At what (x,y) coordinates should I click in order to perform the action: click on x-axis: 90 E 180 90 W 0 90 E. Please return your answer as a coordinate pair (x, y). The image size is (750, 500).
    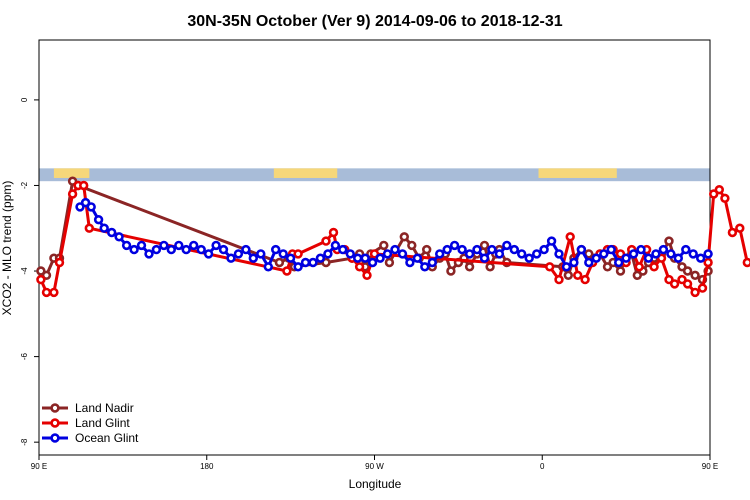
    Looking at the image, I should click on (374, 463).